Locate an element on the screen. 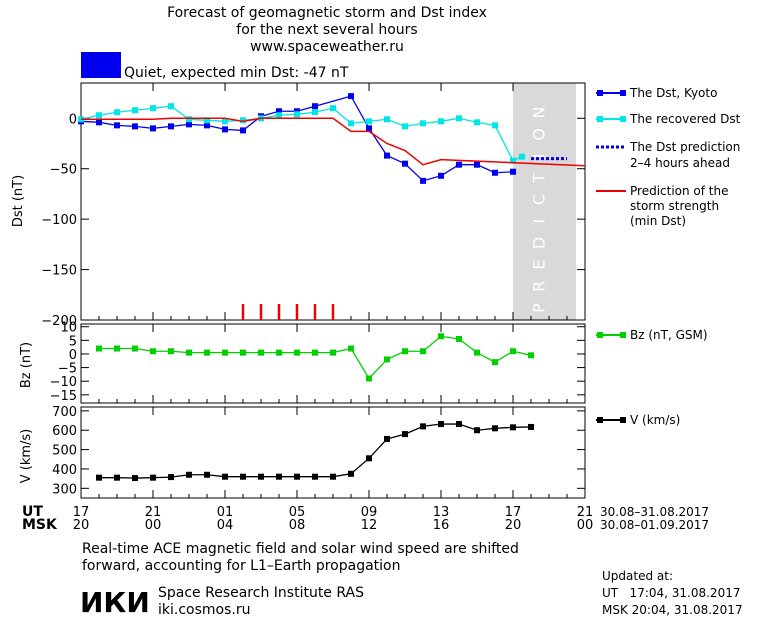  legend-label-dst-prediction-1: The Dst prediction is located at coordinates (684, 147).